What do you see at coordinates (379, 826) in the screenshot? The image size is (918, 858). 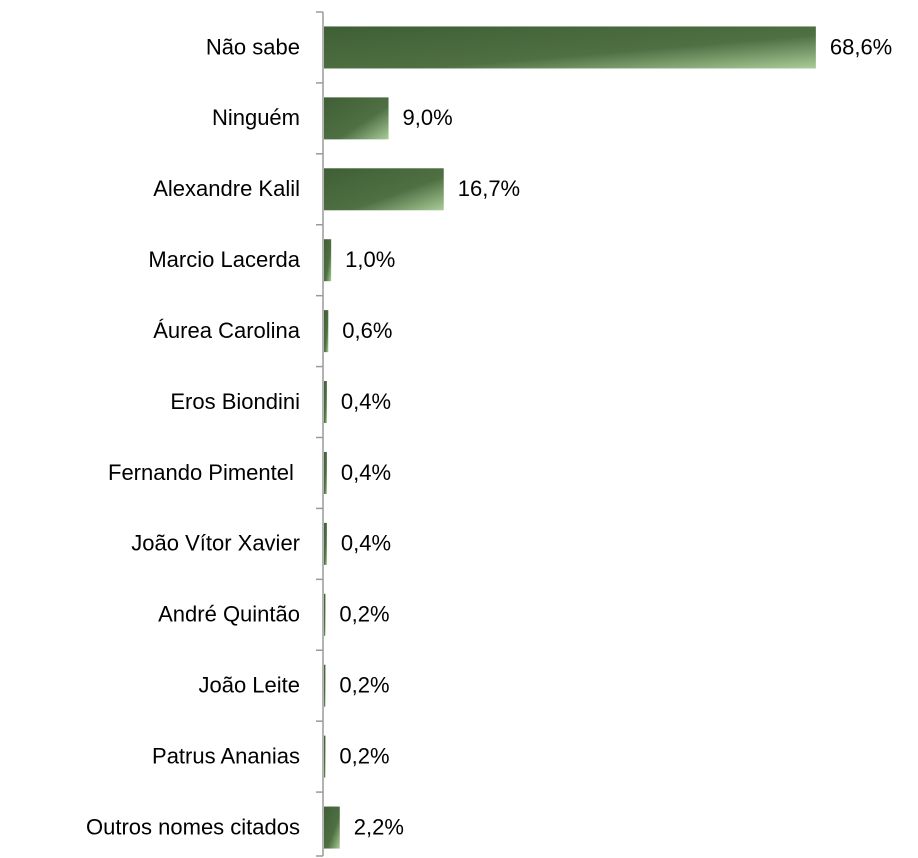 I see `value-label: 2,2%` at bounding box center [379, 826].